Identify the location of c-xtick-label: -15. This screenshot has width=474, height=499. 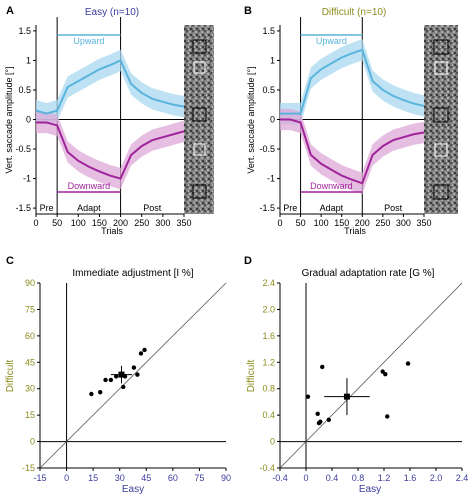
(39, 478).